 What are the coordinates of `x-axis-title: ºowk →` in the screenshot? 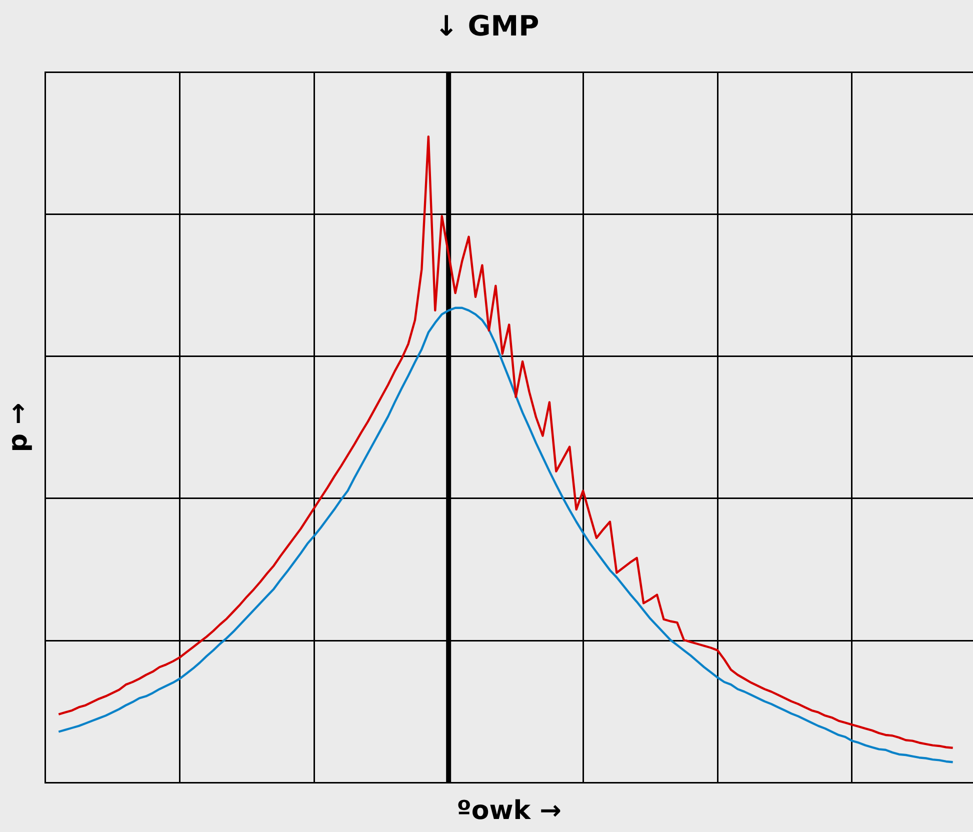 It's located at (509, 811).